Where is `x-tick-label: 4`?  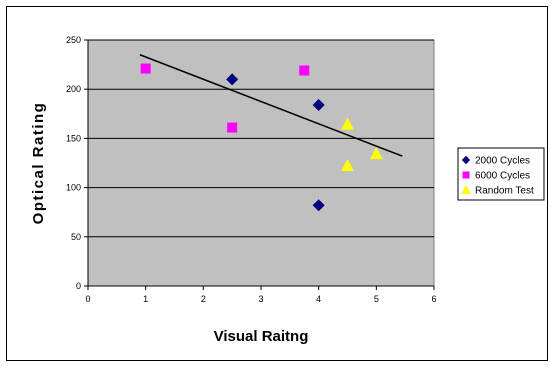
x-tick-label: 4 is located at coordinates (318, 299).